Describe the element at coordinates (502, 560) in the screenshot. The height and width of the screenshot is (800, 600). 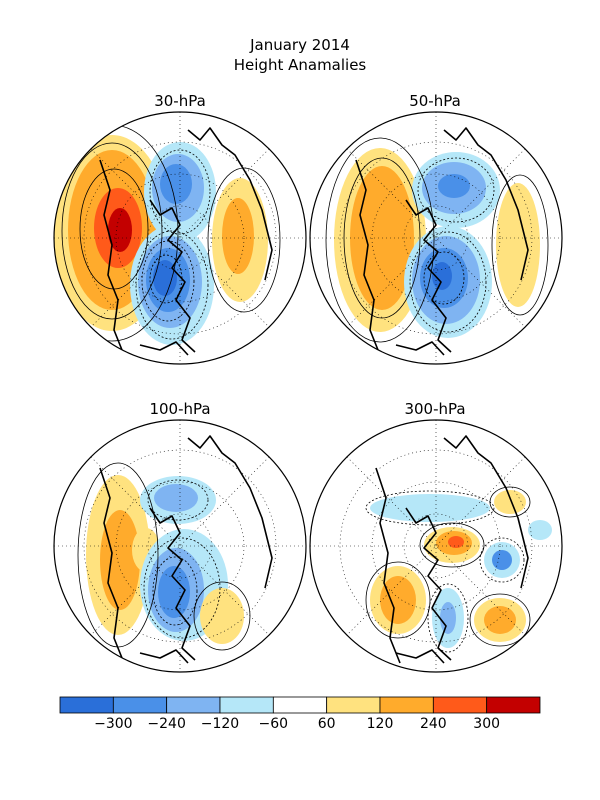
I see `anomaly-negative-east` at that location.